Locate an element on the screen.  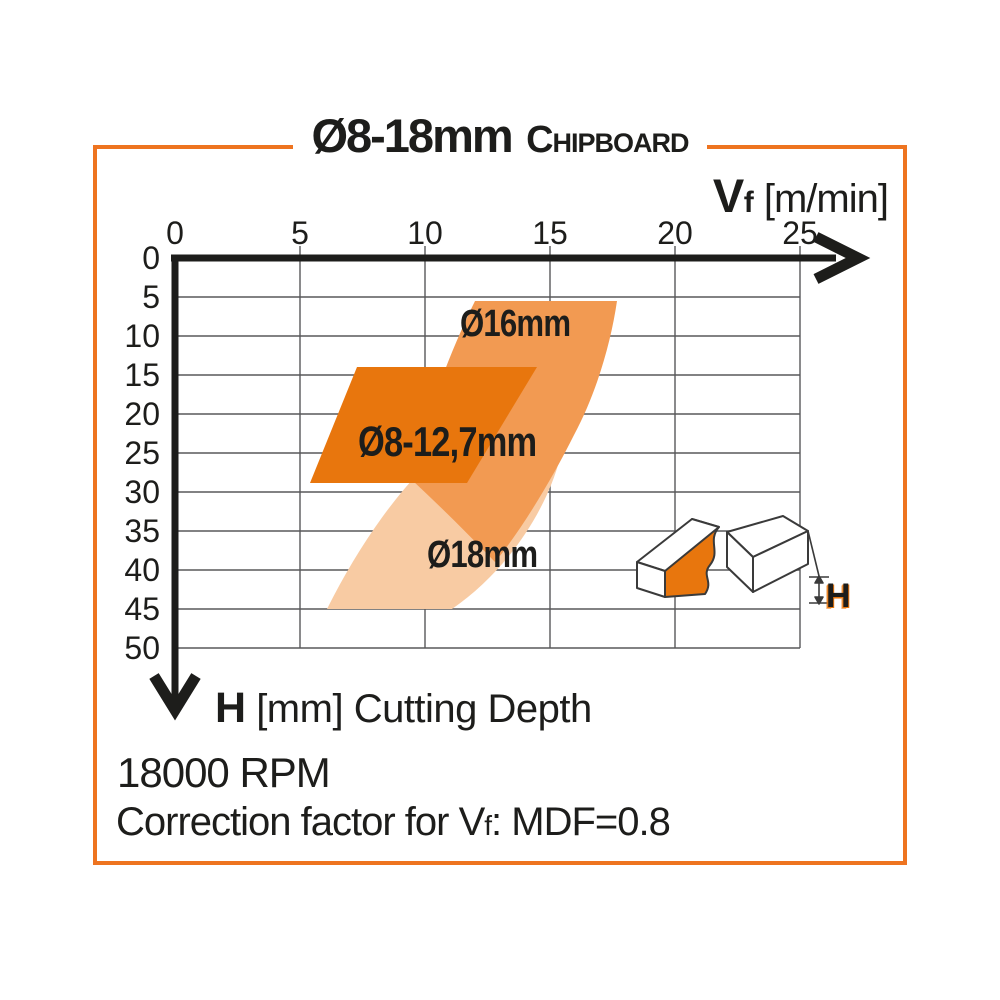
region-label-o18mm: Ø18mm is located at coordinates (482, 555).